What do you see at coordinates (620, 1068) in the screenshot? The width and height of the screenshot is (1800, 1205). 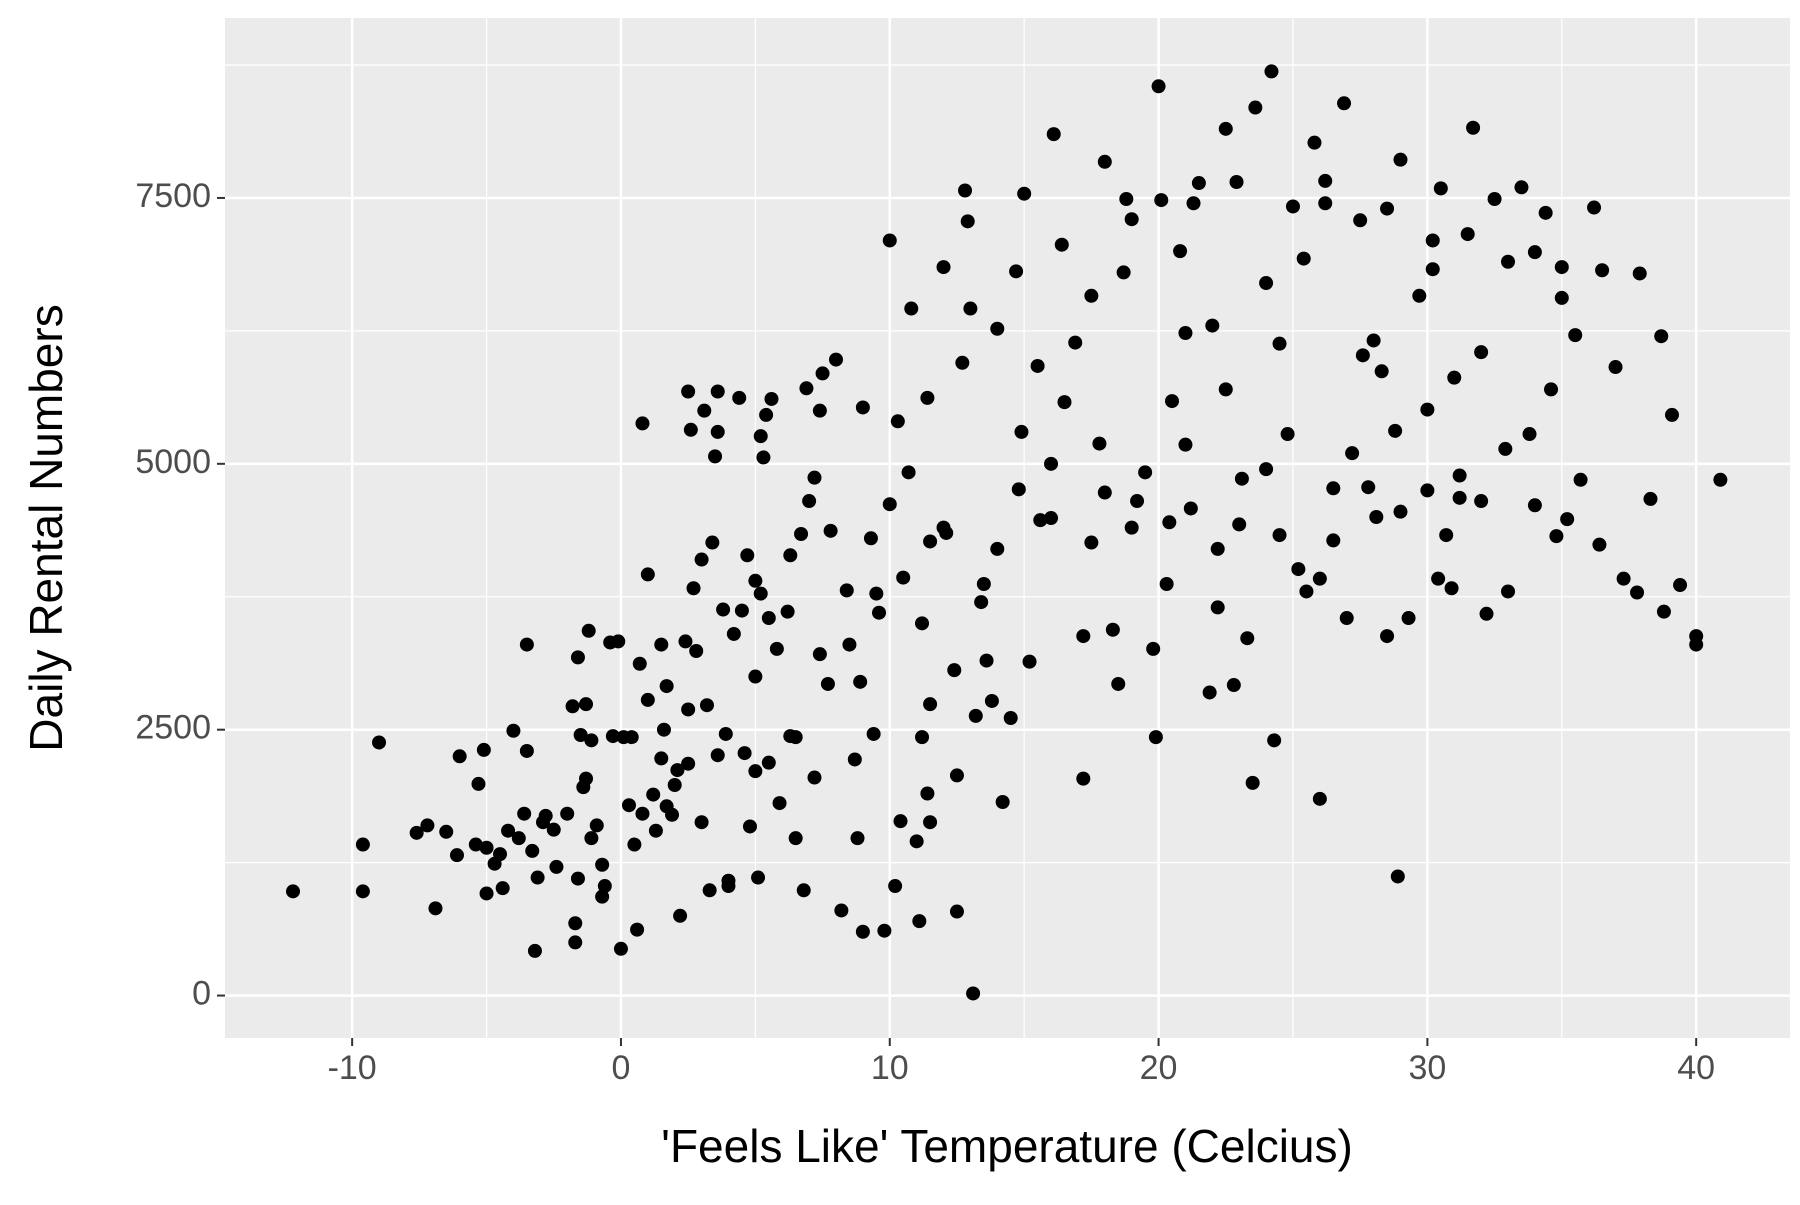 I see `x-tick-label: 0` at bounding box center [620, 1068].